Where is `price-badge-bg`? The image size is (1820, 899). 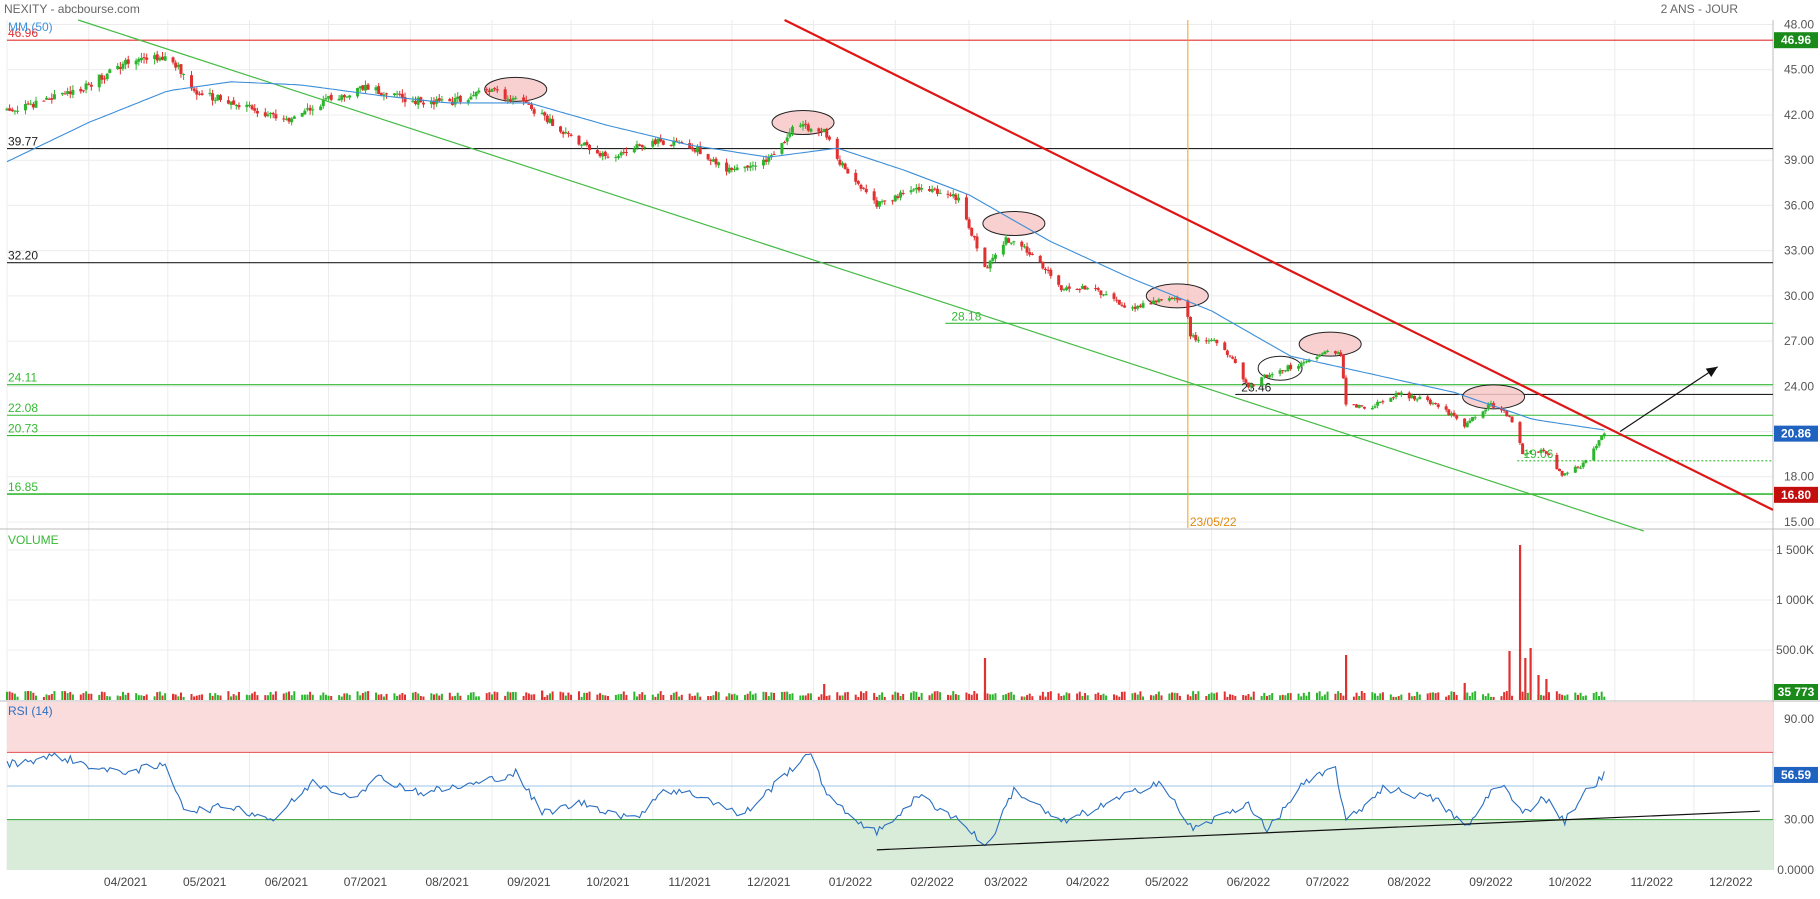 price-badge-bg is located at coordinates (1796, 433).